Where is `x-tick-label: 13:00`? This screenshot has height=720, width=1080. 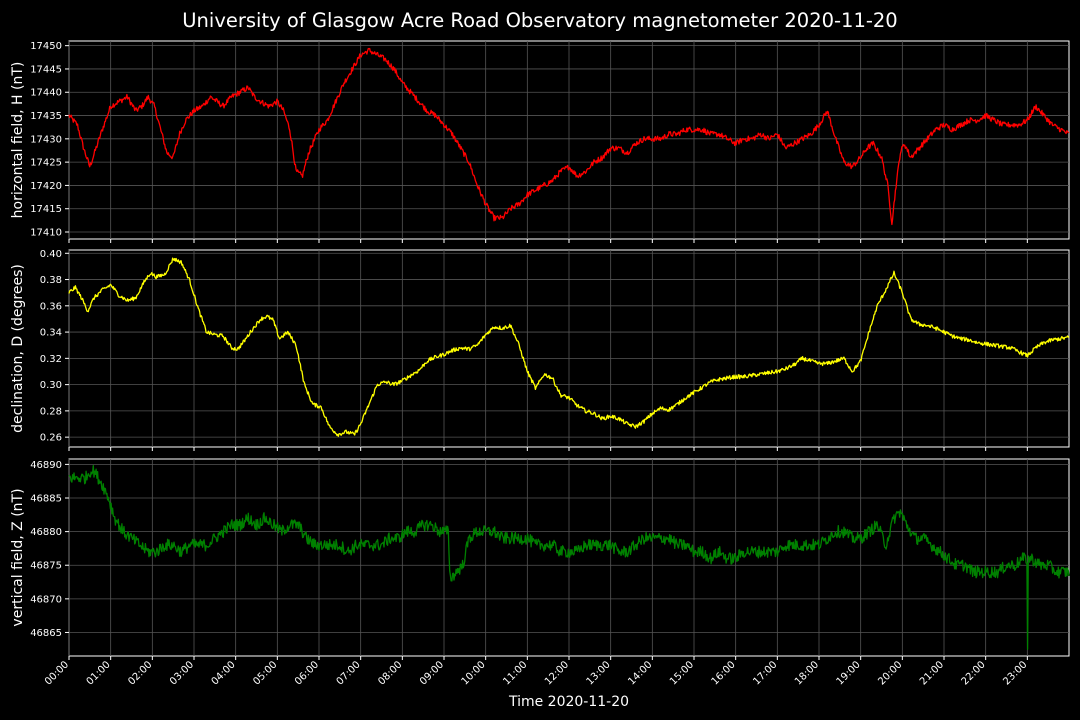 x-tick-label: 13:00 is located at coordinates (599, 673).